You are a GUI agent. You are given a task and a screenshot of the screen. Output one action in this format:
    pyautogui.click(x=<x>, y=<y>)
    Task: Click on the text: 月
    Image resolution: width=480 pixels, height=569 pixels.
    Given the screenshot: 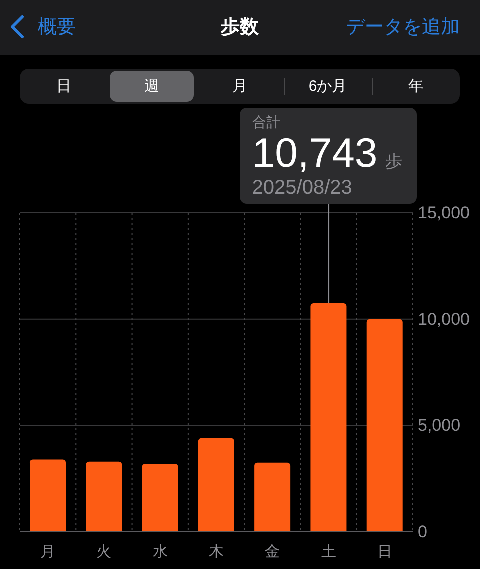 What is the action you would take?
    pyautogui.click(x=240, y=86)
    